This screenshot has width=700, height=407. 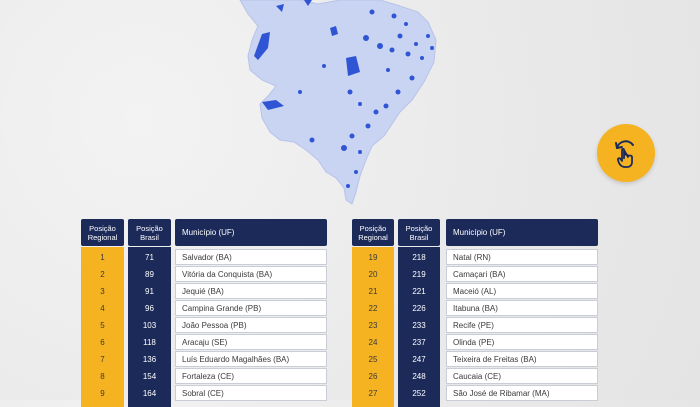 What do you see at coordinates (419, 291) in the screenshot?
I see `brazil-position-cell: 221` at bounding box center [419, 291].